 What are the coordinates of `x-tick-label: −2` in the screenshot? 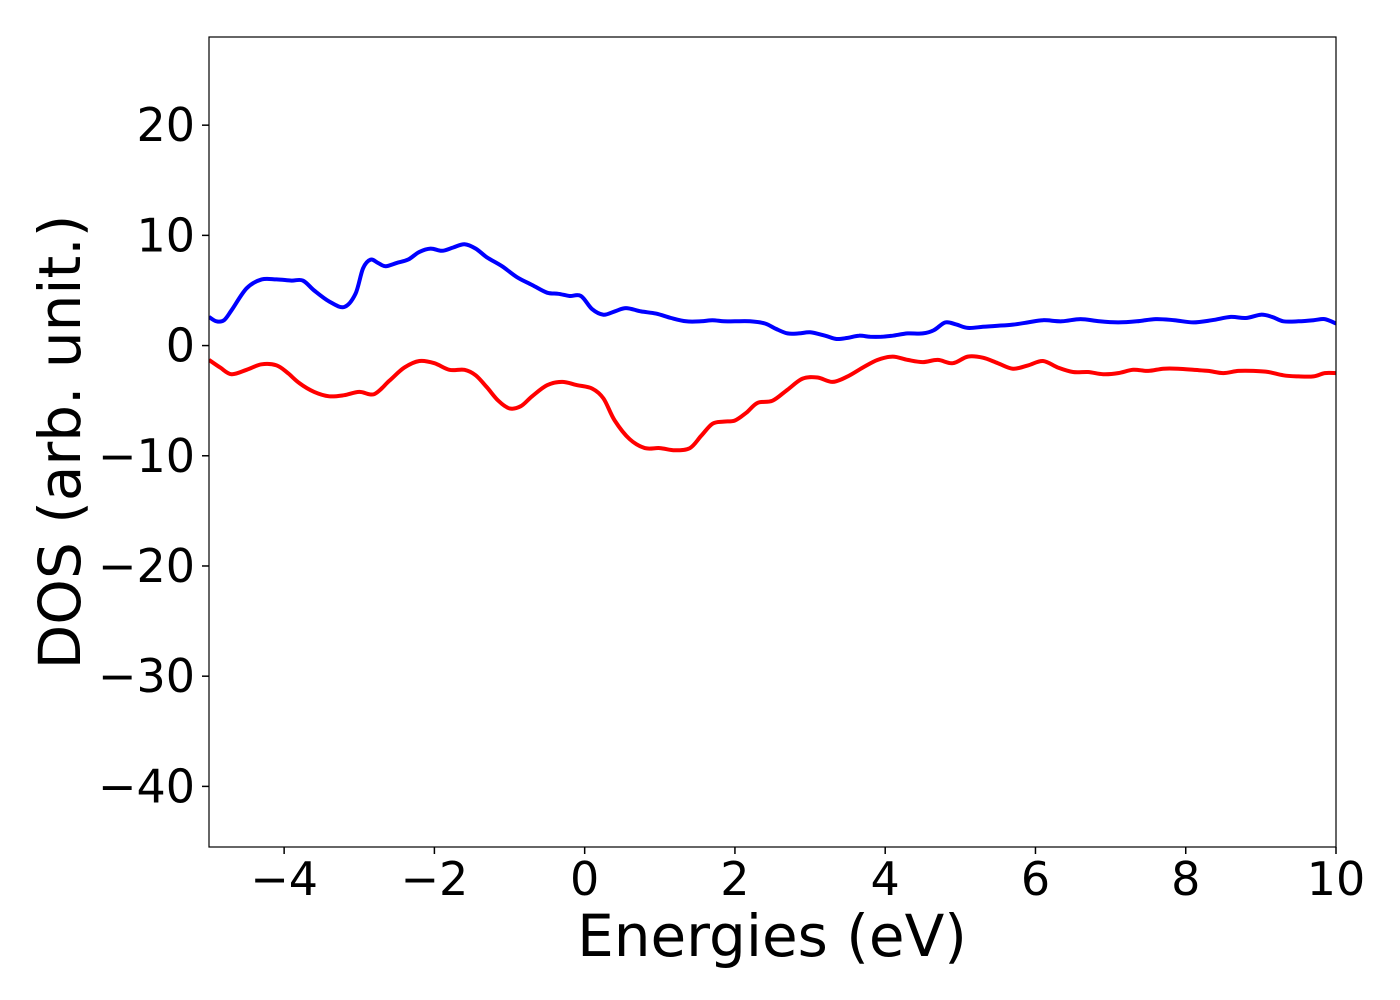 It's located at (434, 879).